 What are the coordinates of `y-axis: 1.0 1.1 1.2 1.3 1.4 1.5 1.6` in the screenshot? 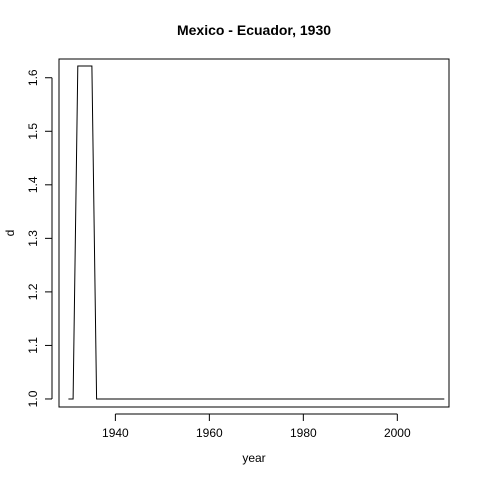 It's located at (39, 238).